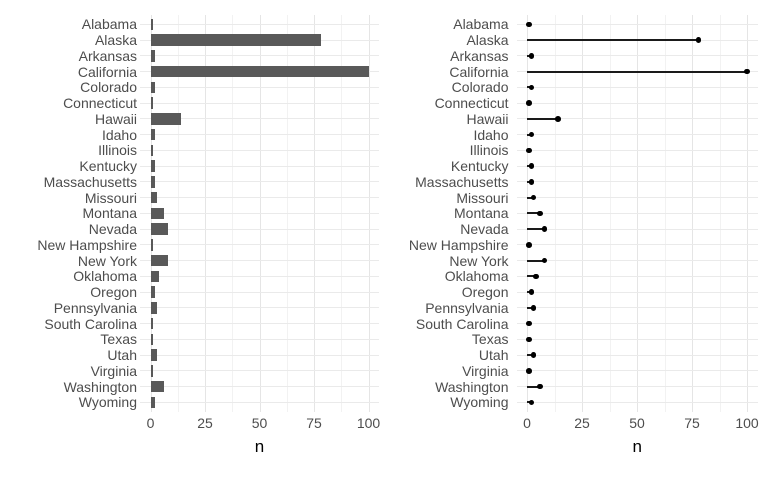  I want to click on y-axis-label: Connecticut, so click(471, 103).